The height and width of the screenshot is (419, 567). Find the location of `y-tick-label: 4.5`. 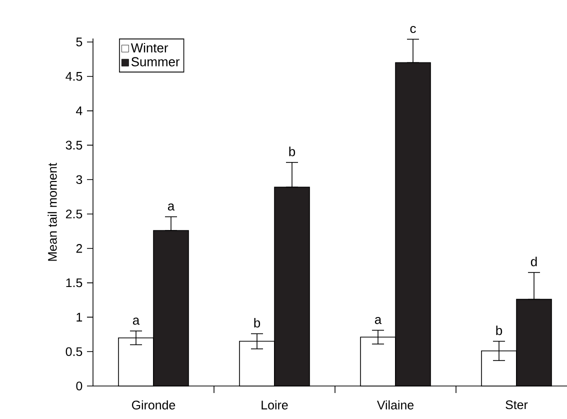

y-tick-label: 4.5 is located at coordinates (74, 76).